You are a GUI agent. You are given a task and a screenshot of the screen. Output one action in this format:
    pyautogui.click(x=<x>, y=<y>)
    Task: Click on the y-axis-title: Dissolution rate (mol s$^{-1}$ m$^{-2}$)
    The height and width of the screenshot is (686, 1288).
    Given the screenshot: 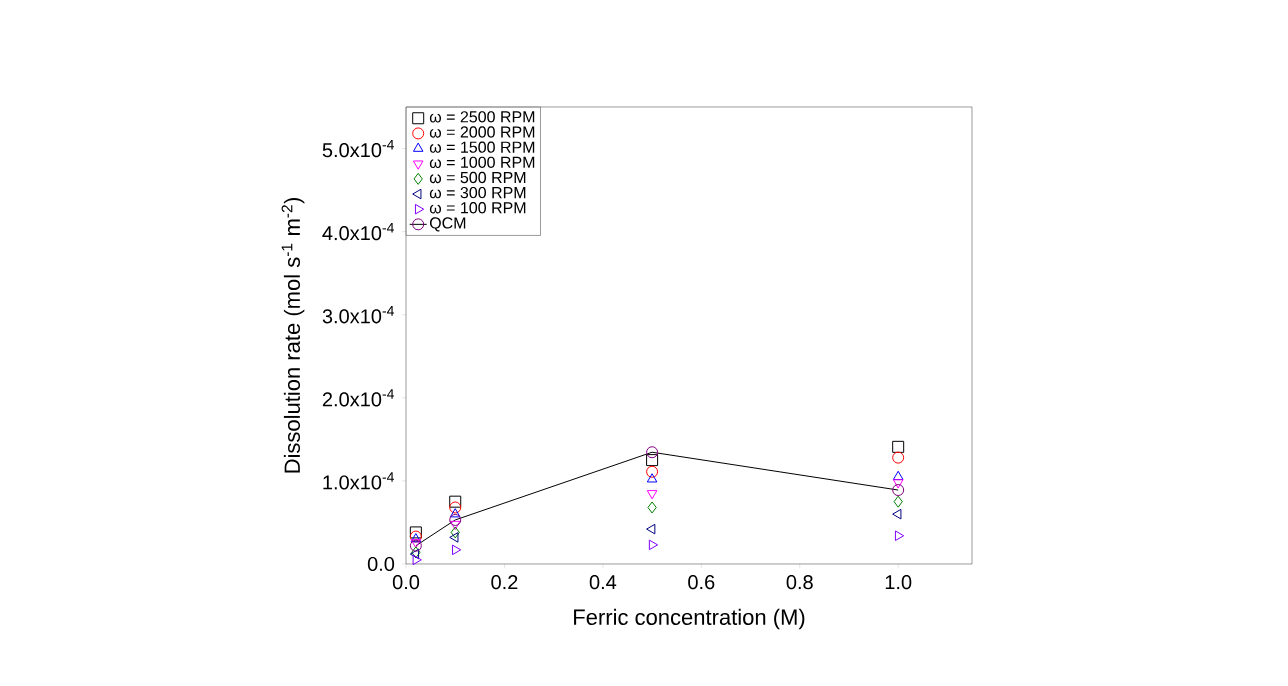 What is the action you would take?
    pyautogui.click(x=293, y=335)
    